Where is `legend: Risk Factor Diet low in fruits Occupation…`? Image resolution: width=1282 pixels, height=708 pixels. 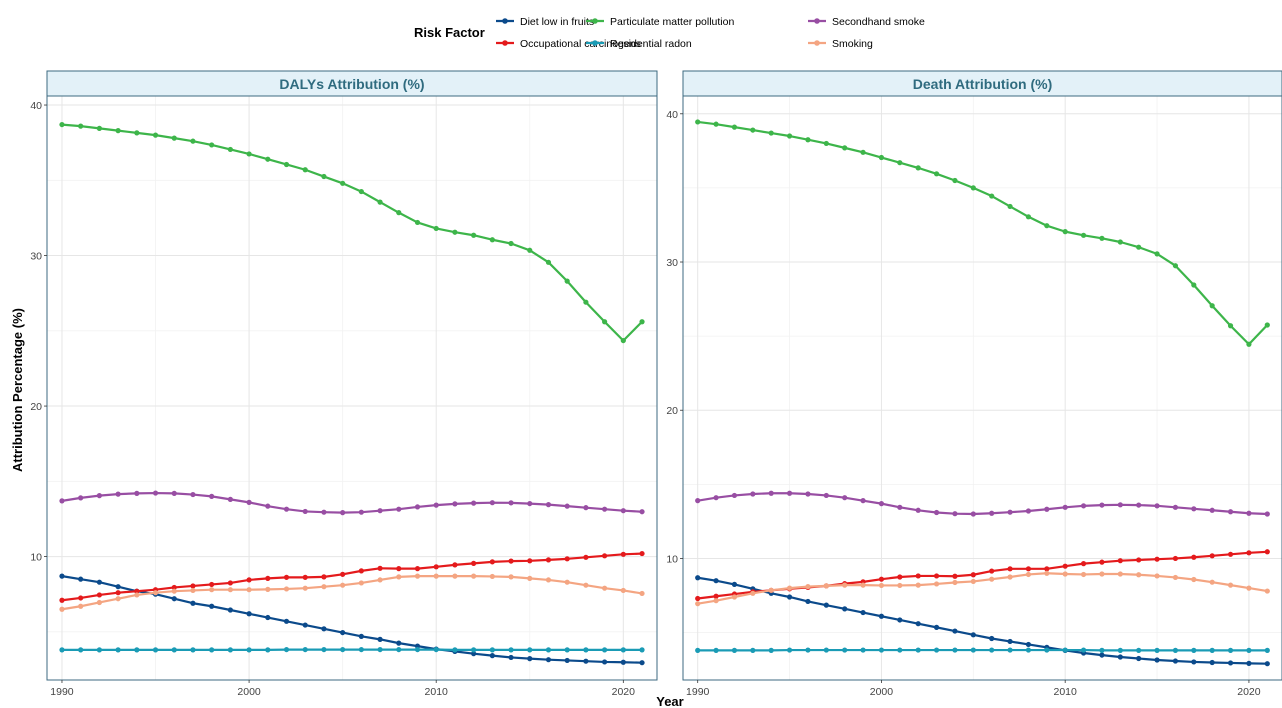 legend: Risk Factor Diet low in fruits Occupation… is located at coordinates (669, 33).